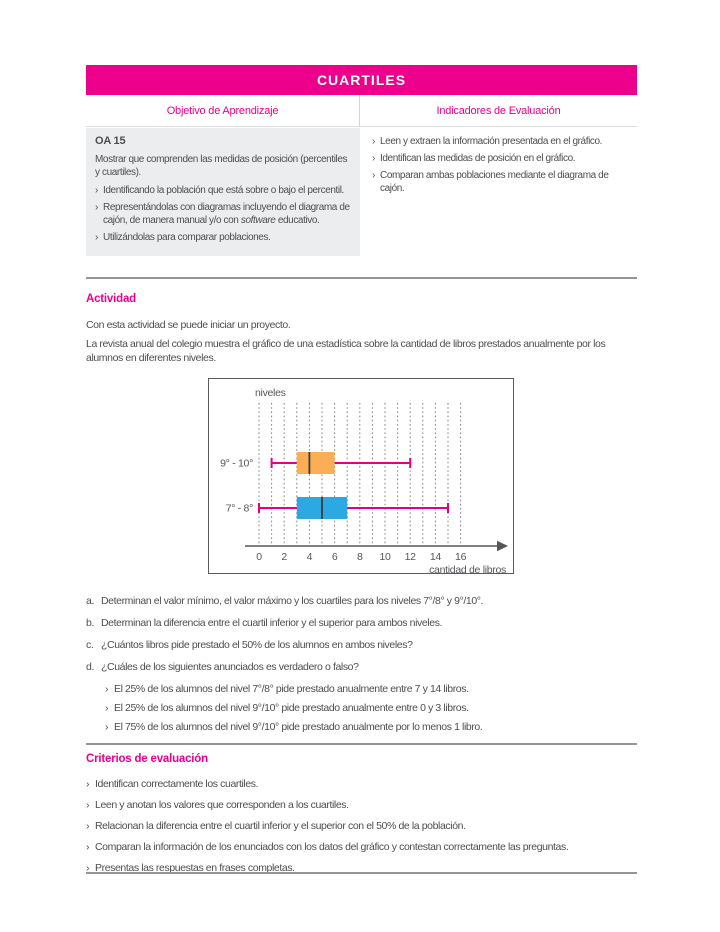  I want to click on svg-text: 14, so click(436, 557).